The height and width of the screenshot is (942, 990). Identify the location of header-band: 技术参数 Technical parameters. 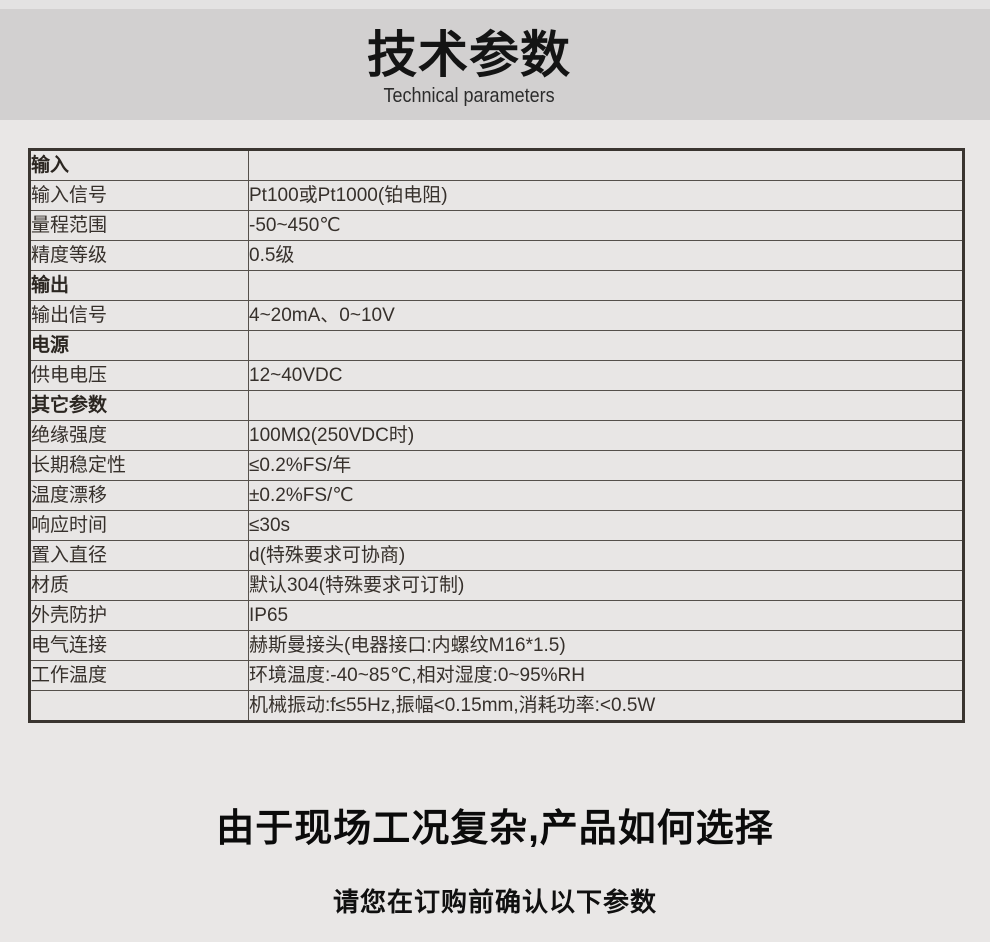
(495, 64).